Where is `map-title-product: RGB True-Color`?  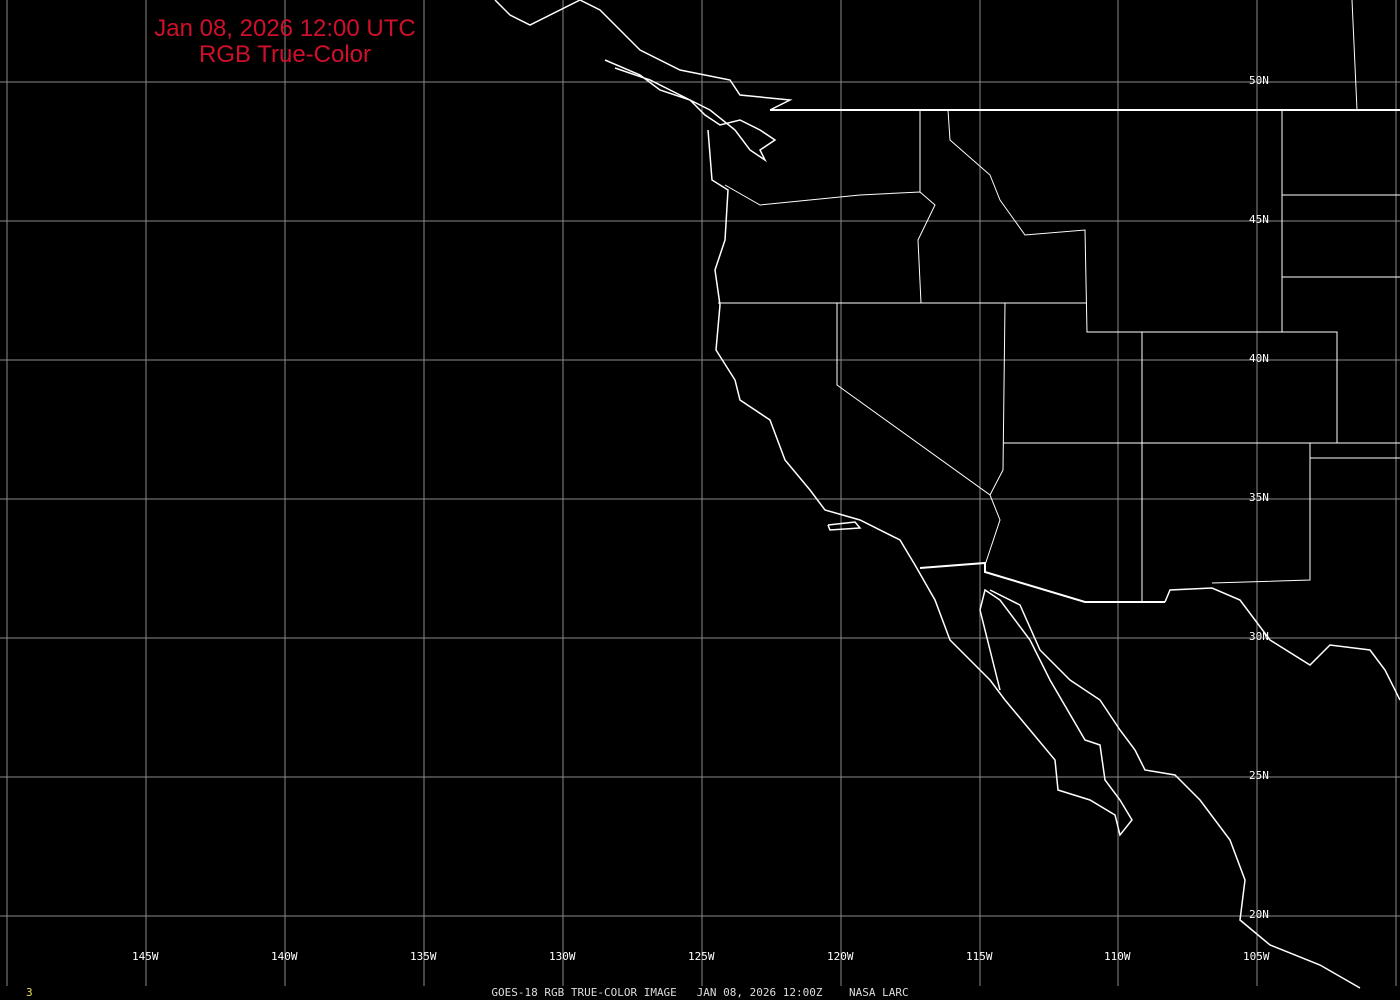 map-title-product: RGB True-Color is located at coordinates (285, 54).